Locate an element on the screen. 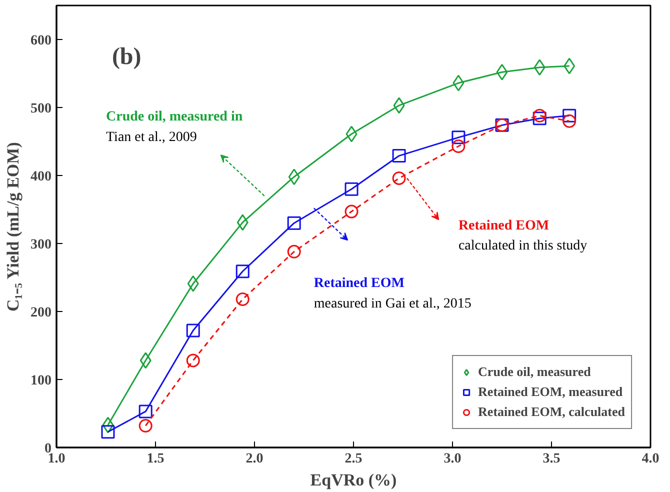 This screenshot has width=670, height=492. legend-label: Retained EOM, measured is located at coordinates (550, 392).